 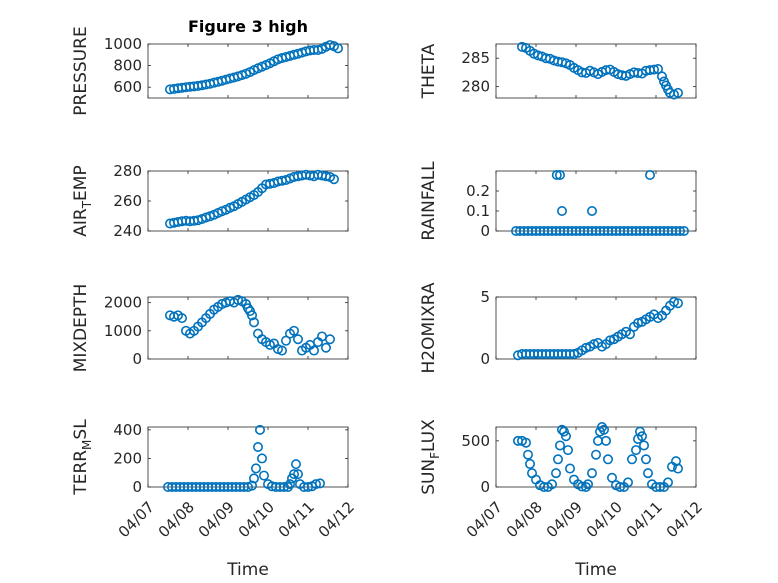 I want to click on y-tick-label: 5, so click(x=485, y=297).